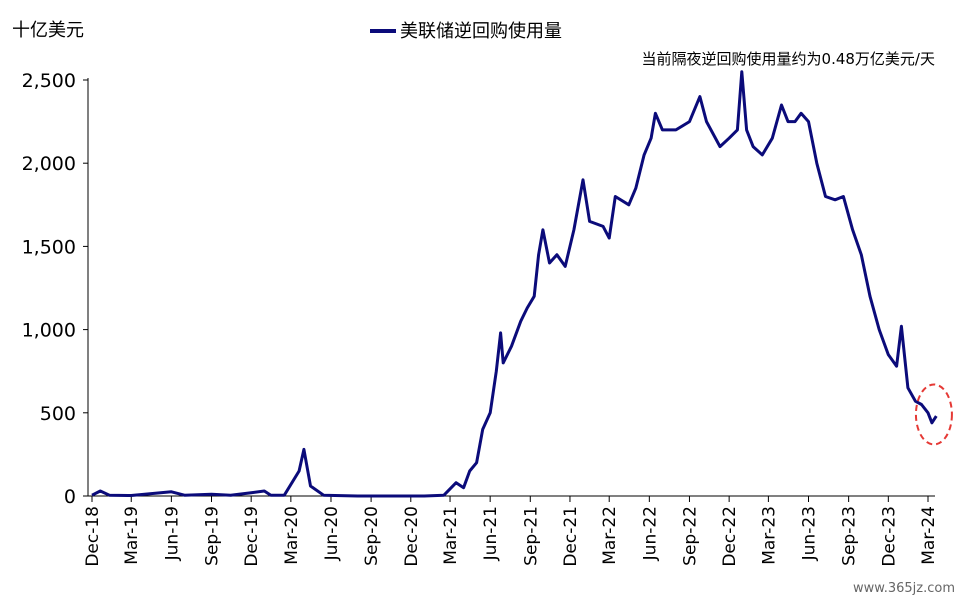 Image resolution: width=963 pixels, height=602 pixels. What do you see at coordinates (481, 31) in the screenshot?
I see `legend-label: 美联储逆回购使用量` at bounding box center [481, 31].